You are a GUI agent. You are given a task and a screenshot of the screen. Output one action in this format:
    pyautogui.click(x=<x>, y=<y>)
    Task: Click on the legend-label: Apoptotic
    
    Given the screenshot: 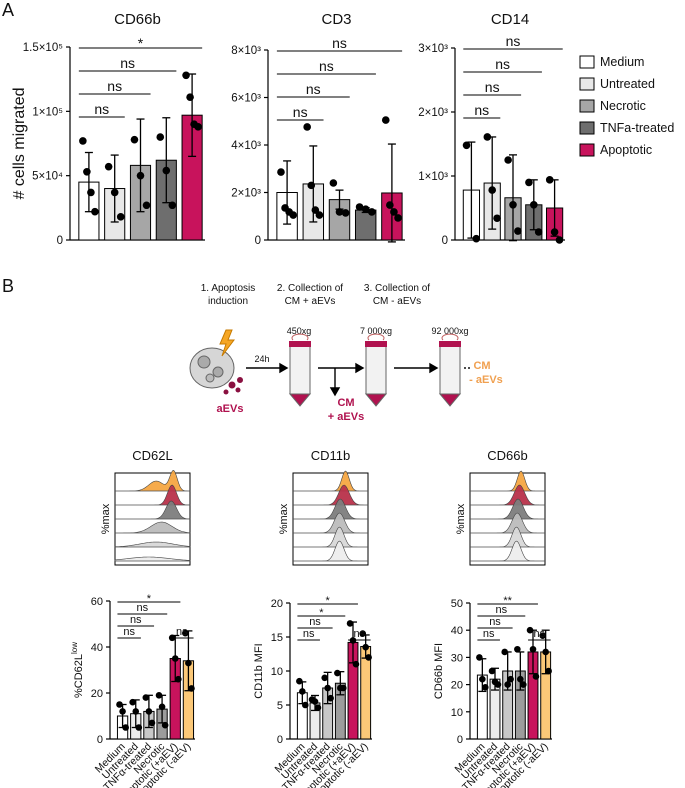 What is the action you would take?
    pyautogui.click(x=626, y=150)
    